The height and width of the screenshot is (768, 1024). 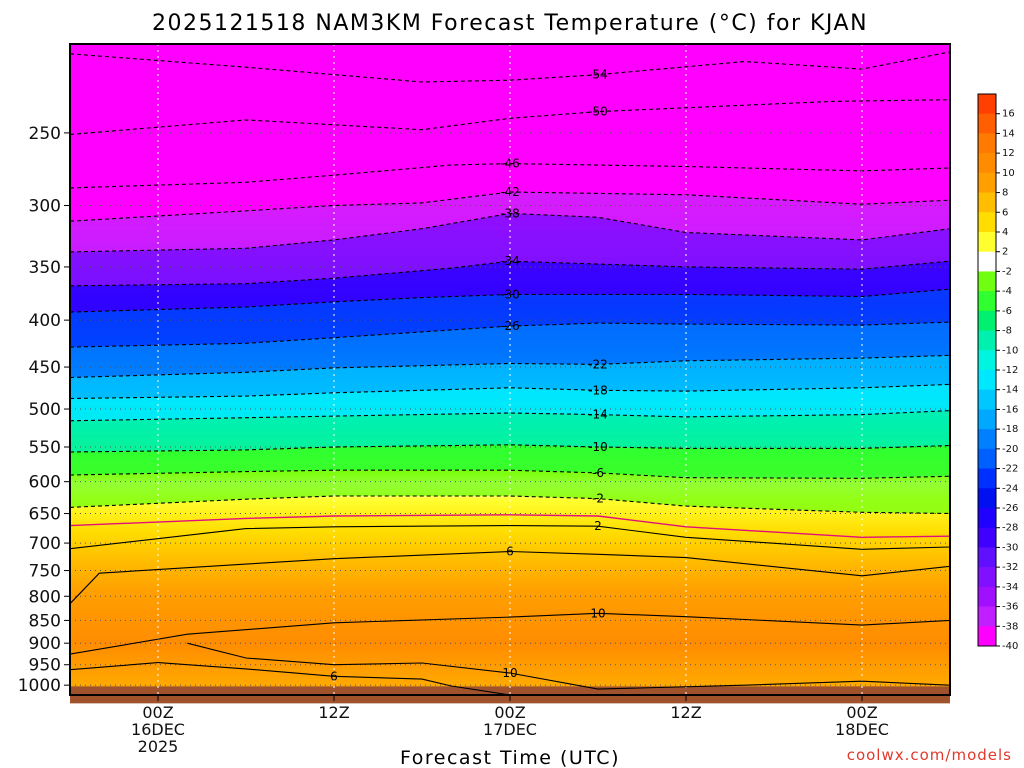 What do you see at coordinates (598, 526) in the screenshot?
I see `isotherm-label: 2` at bounding box center [598, 526].